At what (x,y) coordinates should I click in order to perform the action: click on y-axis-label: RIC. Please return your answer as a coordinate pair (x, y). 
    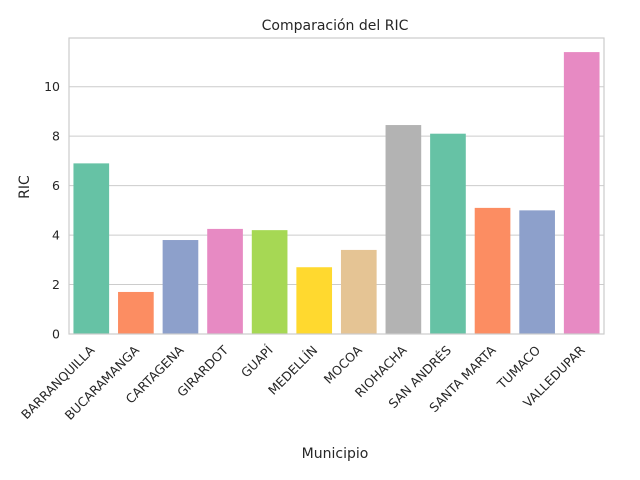
    Looking at the image, I should click on (25, 187).